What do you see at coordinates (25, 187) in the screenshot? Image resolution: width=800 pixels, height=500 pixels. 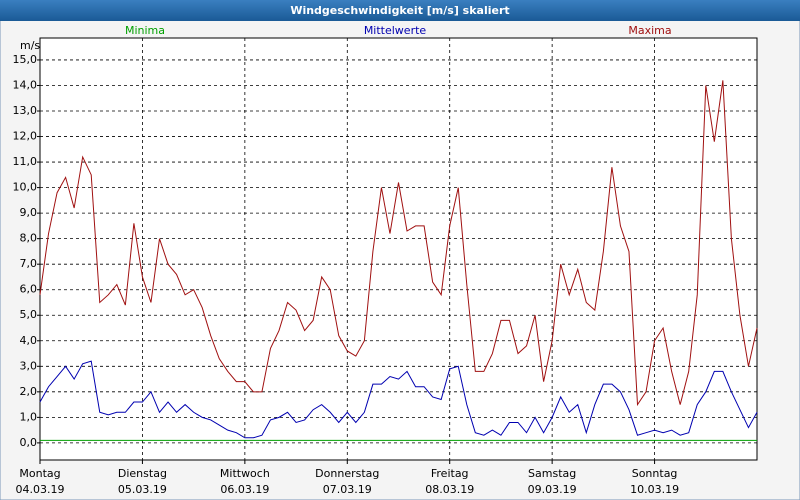 I see `y-tick-label: 10,0` at bounding box center [25, 187].